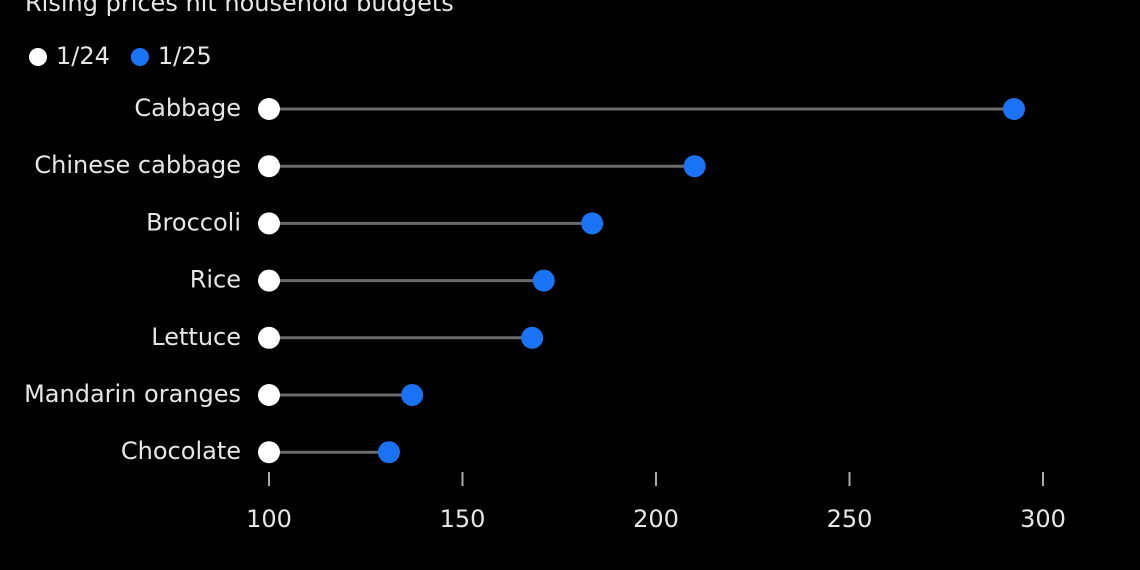 The image size is (1140, 570). I want to click on x-tick-label: 300, so click(1043, 519).